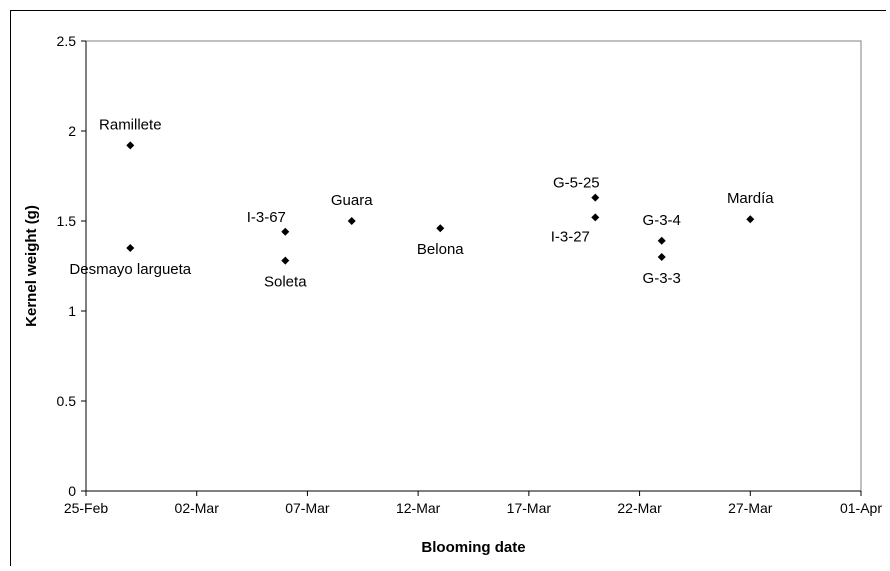 The height and width of the screenshot is (571, 890). I want to click on data-point-label: Guara, so click(352, 200).